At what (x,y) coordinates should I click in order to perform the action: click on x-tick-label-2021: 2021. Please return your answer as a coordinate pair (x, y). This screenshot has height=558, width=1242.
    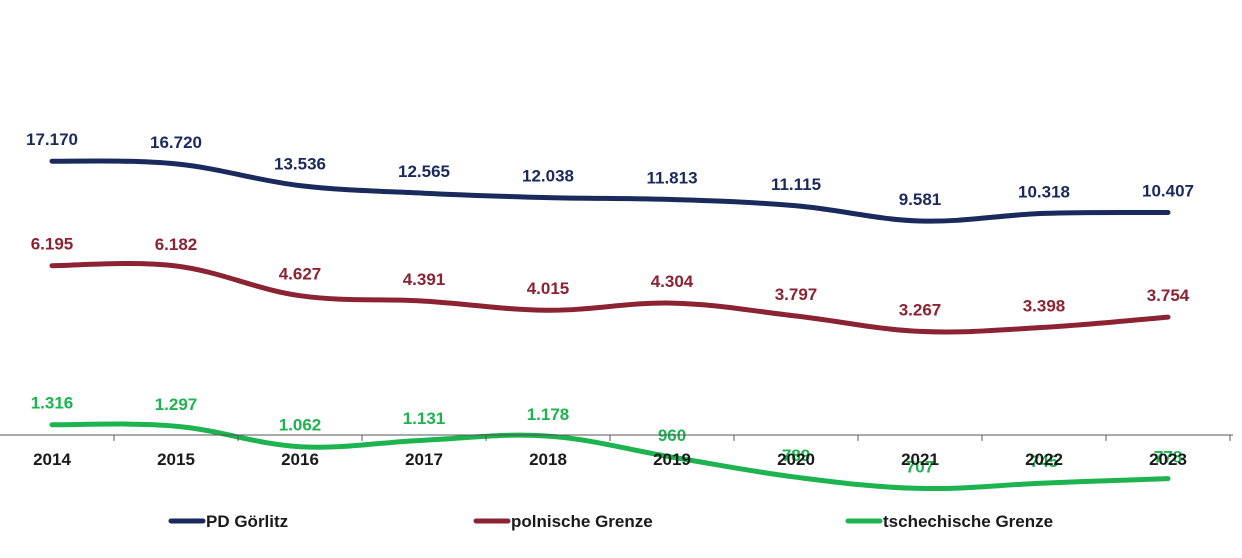
    Looking at the image, I should click on (920, 459).